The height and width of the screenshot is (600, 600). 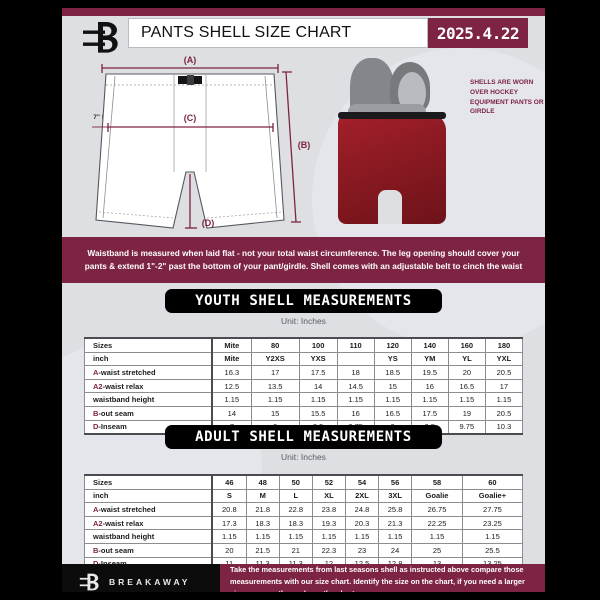 I want to click on row-label: A-waist stretched, so click(x=148, y=509).